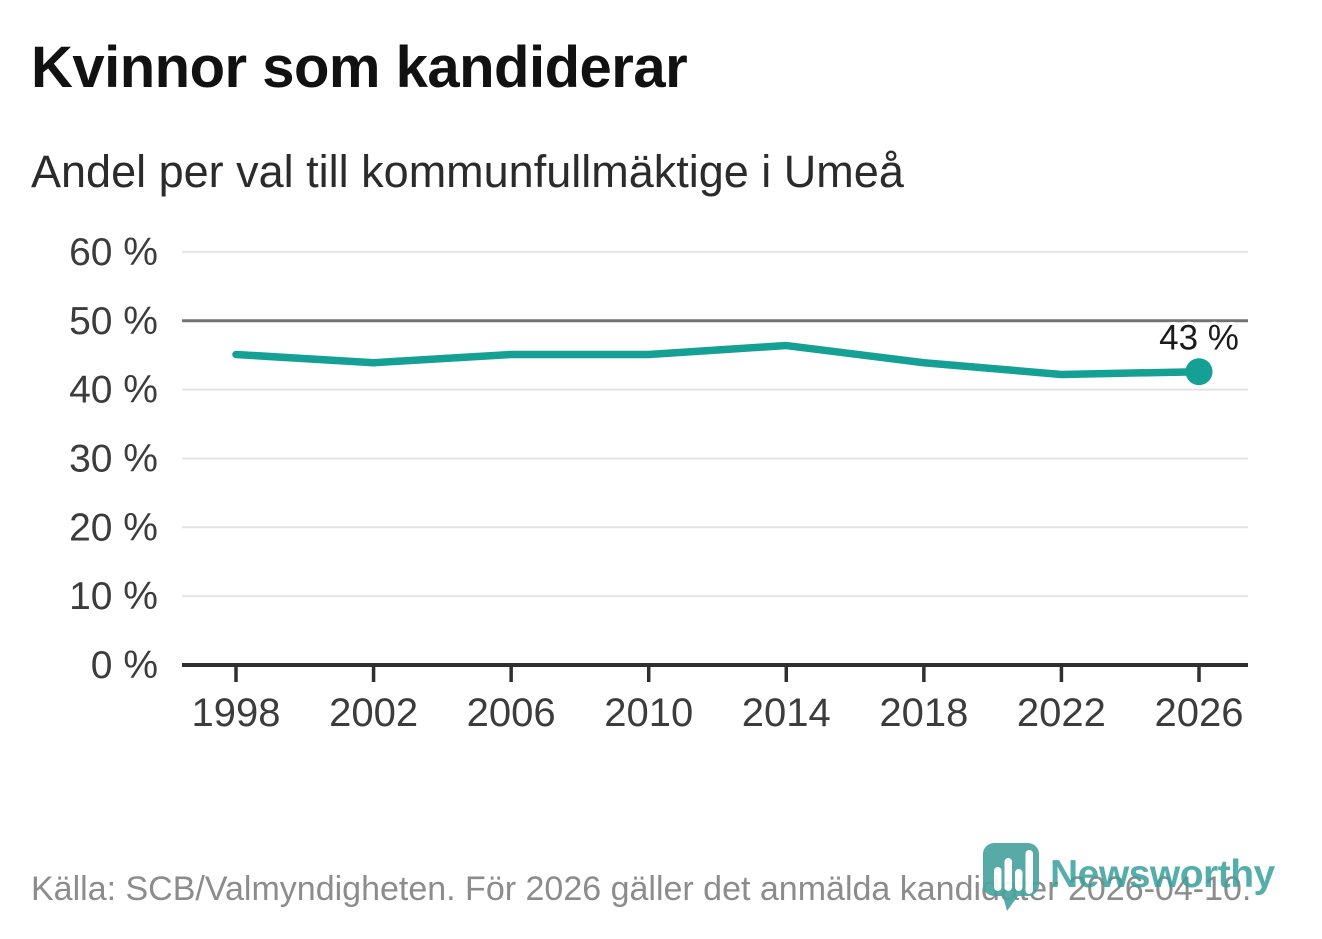 This screenshot has height=939, width=1322. What do you see at coordinates (113, 390) in the screenshot?
I see `y-axis-tick-label: 40 %` at bounding box center [113, 390].